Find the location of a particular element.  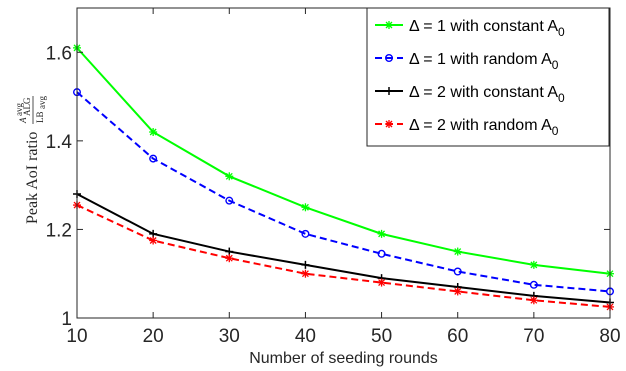

legend-label: Δ = 1 with constant A0 is located at coordinates (487, 28).